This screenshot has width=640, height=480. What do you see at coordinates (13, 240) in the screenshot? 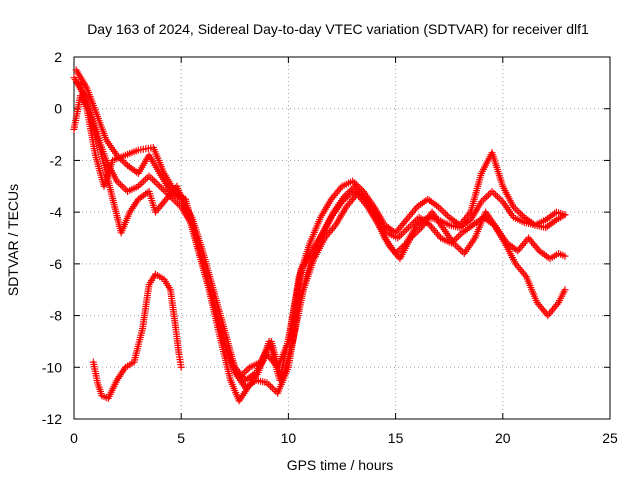
I see `y-axis-label: SDTVAR / TECUs` at bounding box center [13, 240].